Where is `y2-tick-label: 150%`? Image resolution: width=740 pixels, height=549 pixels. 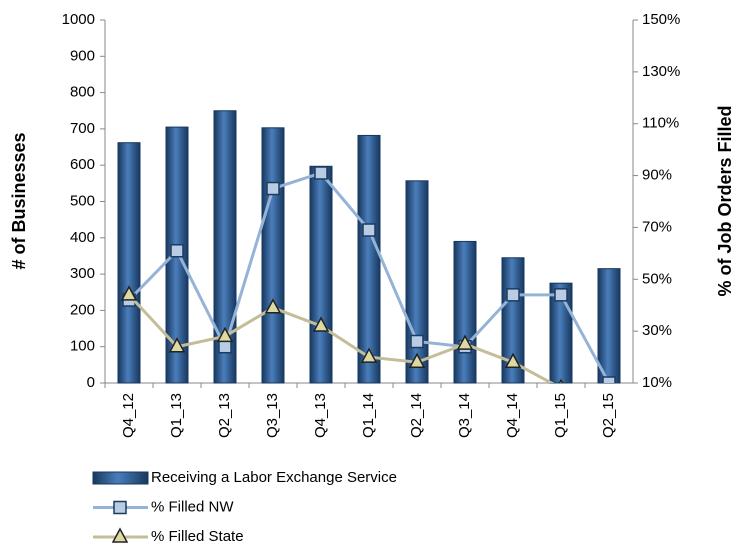 y2-tick-label: 150% is located at coordinates (661, 19).